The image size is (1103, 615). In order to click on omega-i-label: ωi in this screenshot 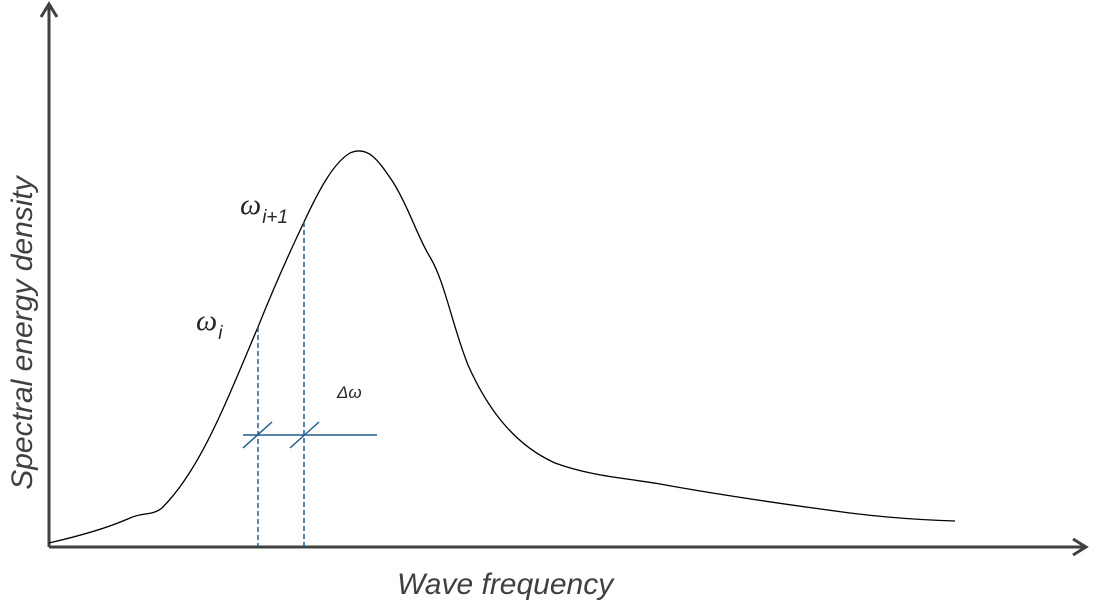, I will do `click(209, 324)`.